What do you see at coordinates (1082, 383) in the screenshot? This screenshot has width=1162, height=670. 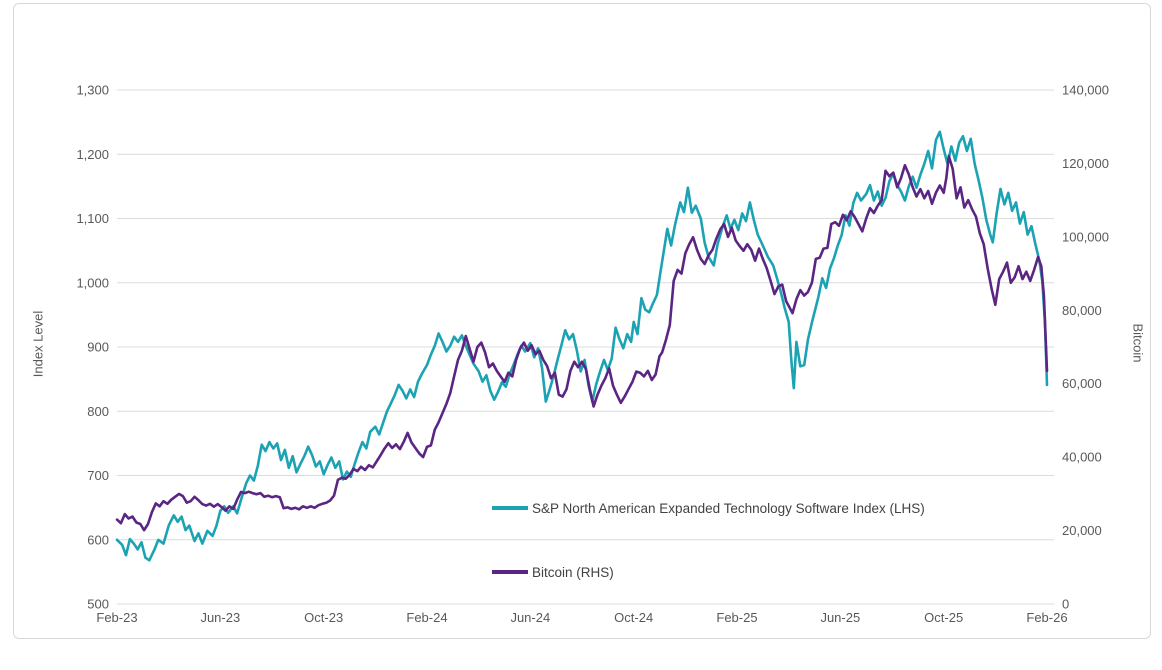 I see `y-right-tick-label: 60,000` at bounding box center [1082, 383].